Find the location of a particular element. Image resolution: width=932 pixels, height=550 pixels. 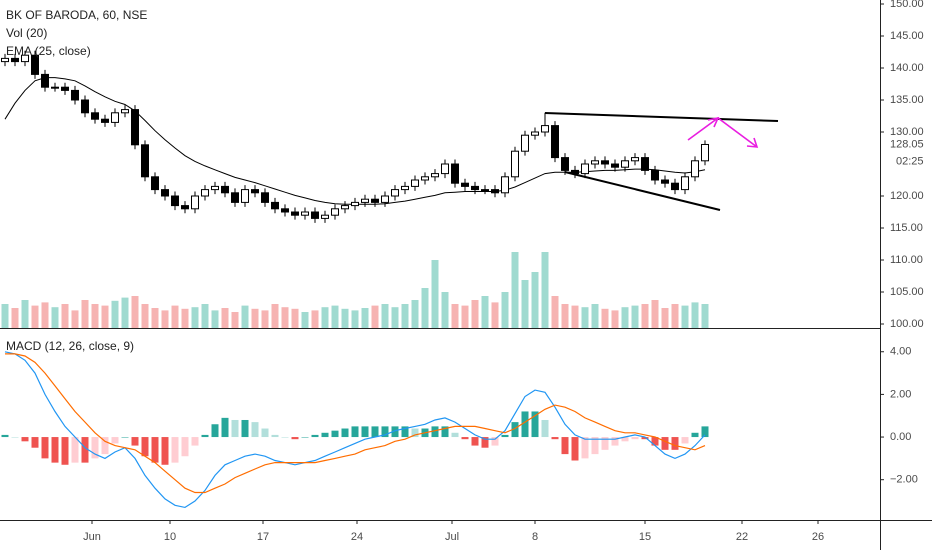

arrow-head is located at coordinates (752, 142).